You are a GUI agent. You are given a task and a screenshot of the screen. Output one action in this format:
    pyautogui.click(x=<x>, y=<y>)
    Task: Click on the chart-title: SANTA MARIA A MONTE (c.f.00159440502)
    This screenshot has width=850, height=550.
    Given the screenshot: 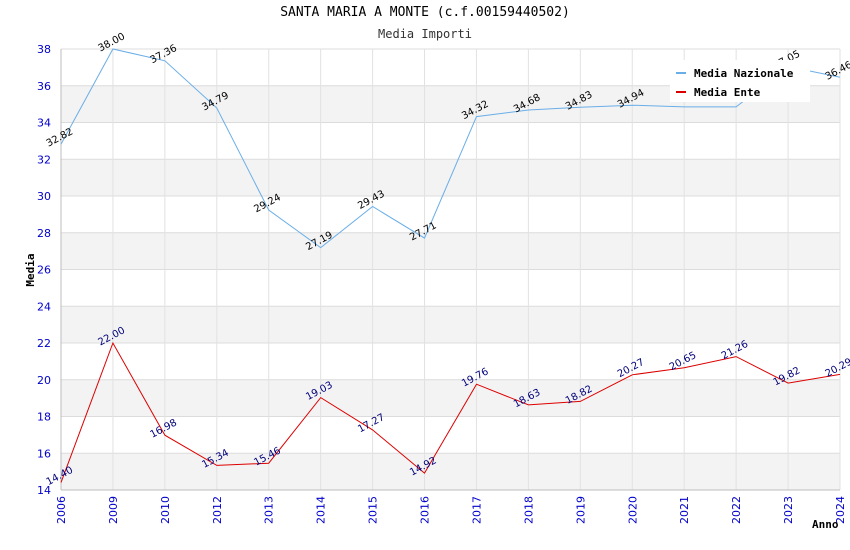 What is the action you would take?
    pyautogui.click(x=425, y=12)
    